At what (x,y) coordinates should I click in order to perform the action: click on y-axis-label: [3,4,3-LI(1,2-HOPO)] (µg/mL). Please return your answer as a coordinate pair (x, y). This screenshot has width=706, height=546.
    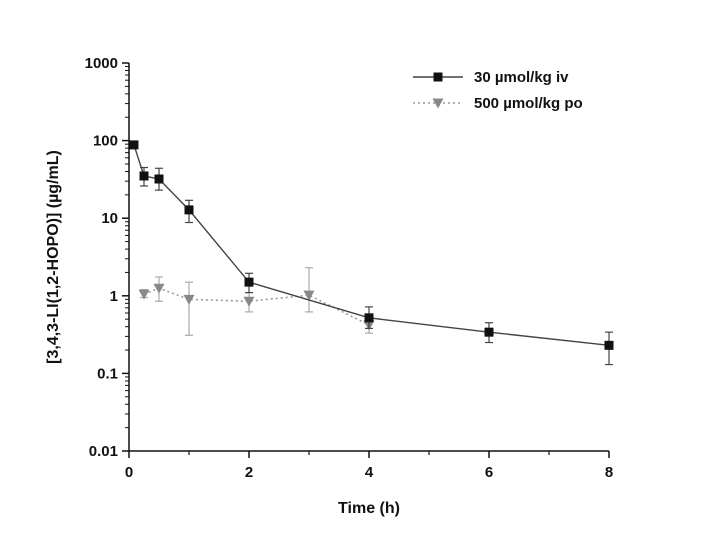
    Looking at the image, I should click on (53, 257).